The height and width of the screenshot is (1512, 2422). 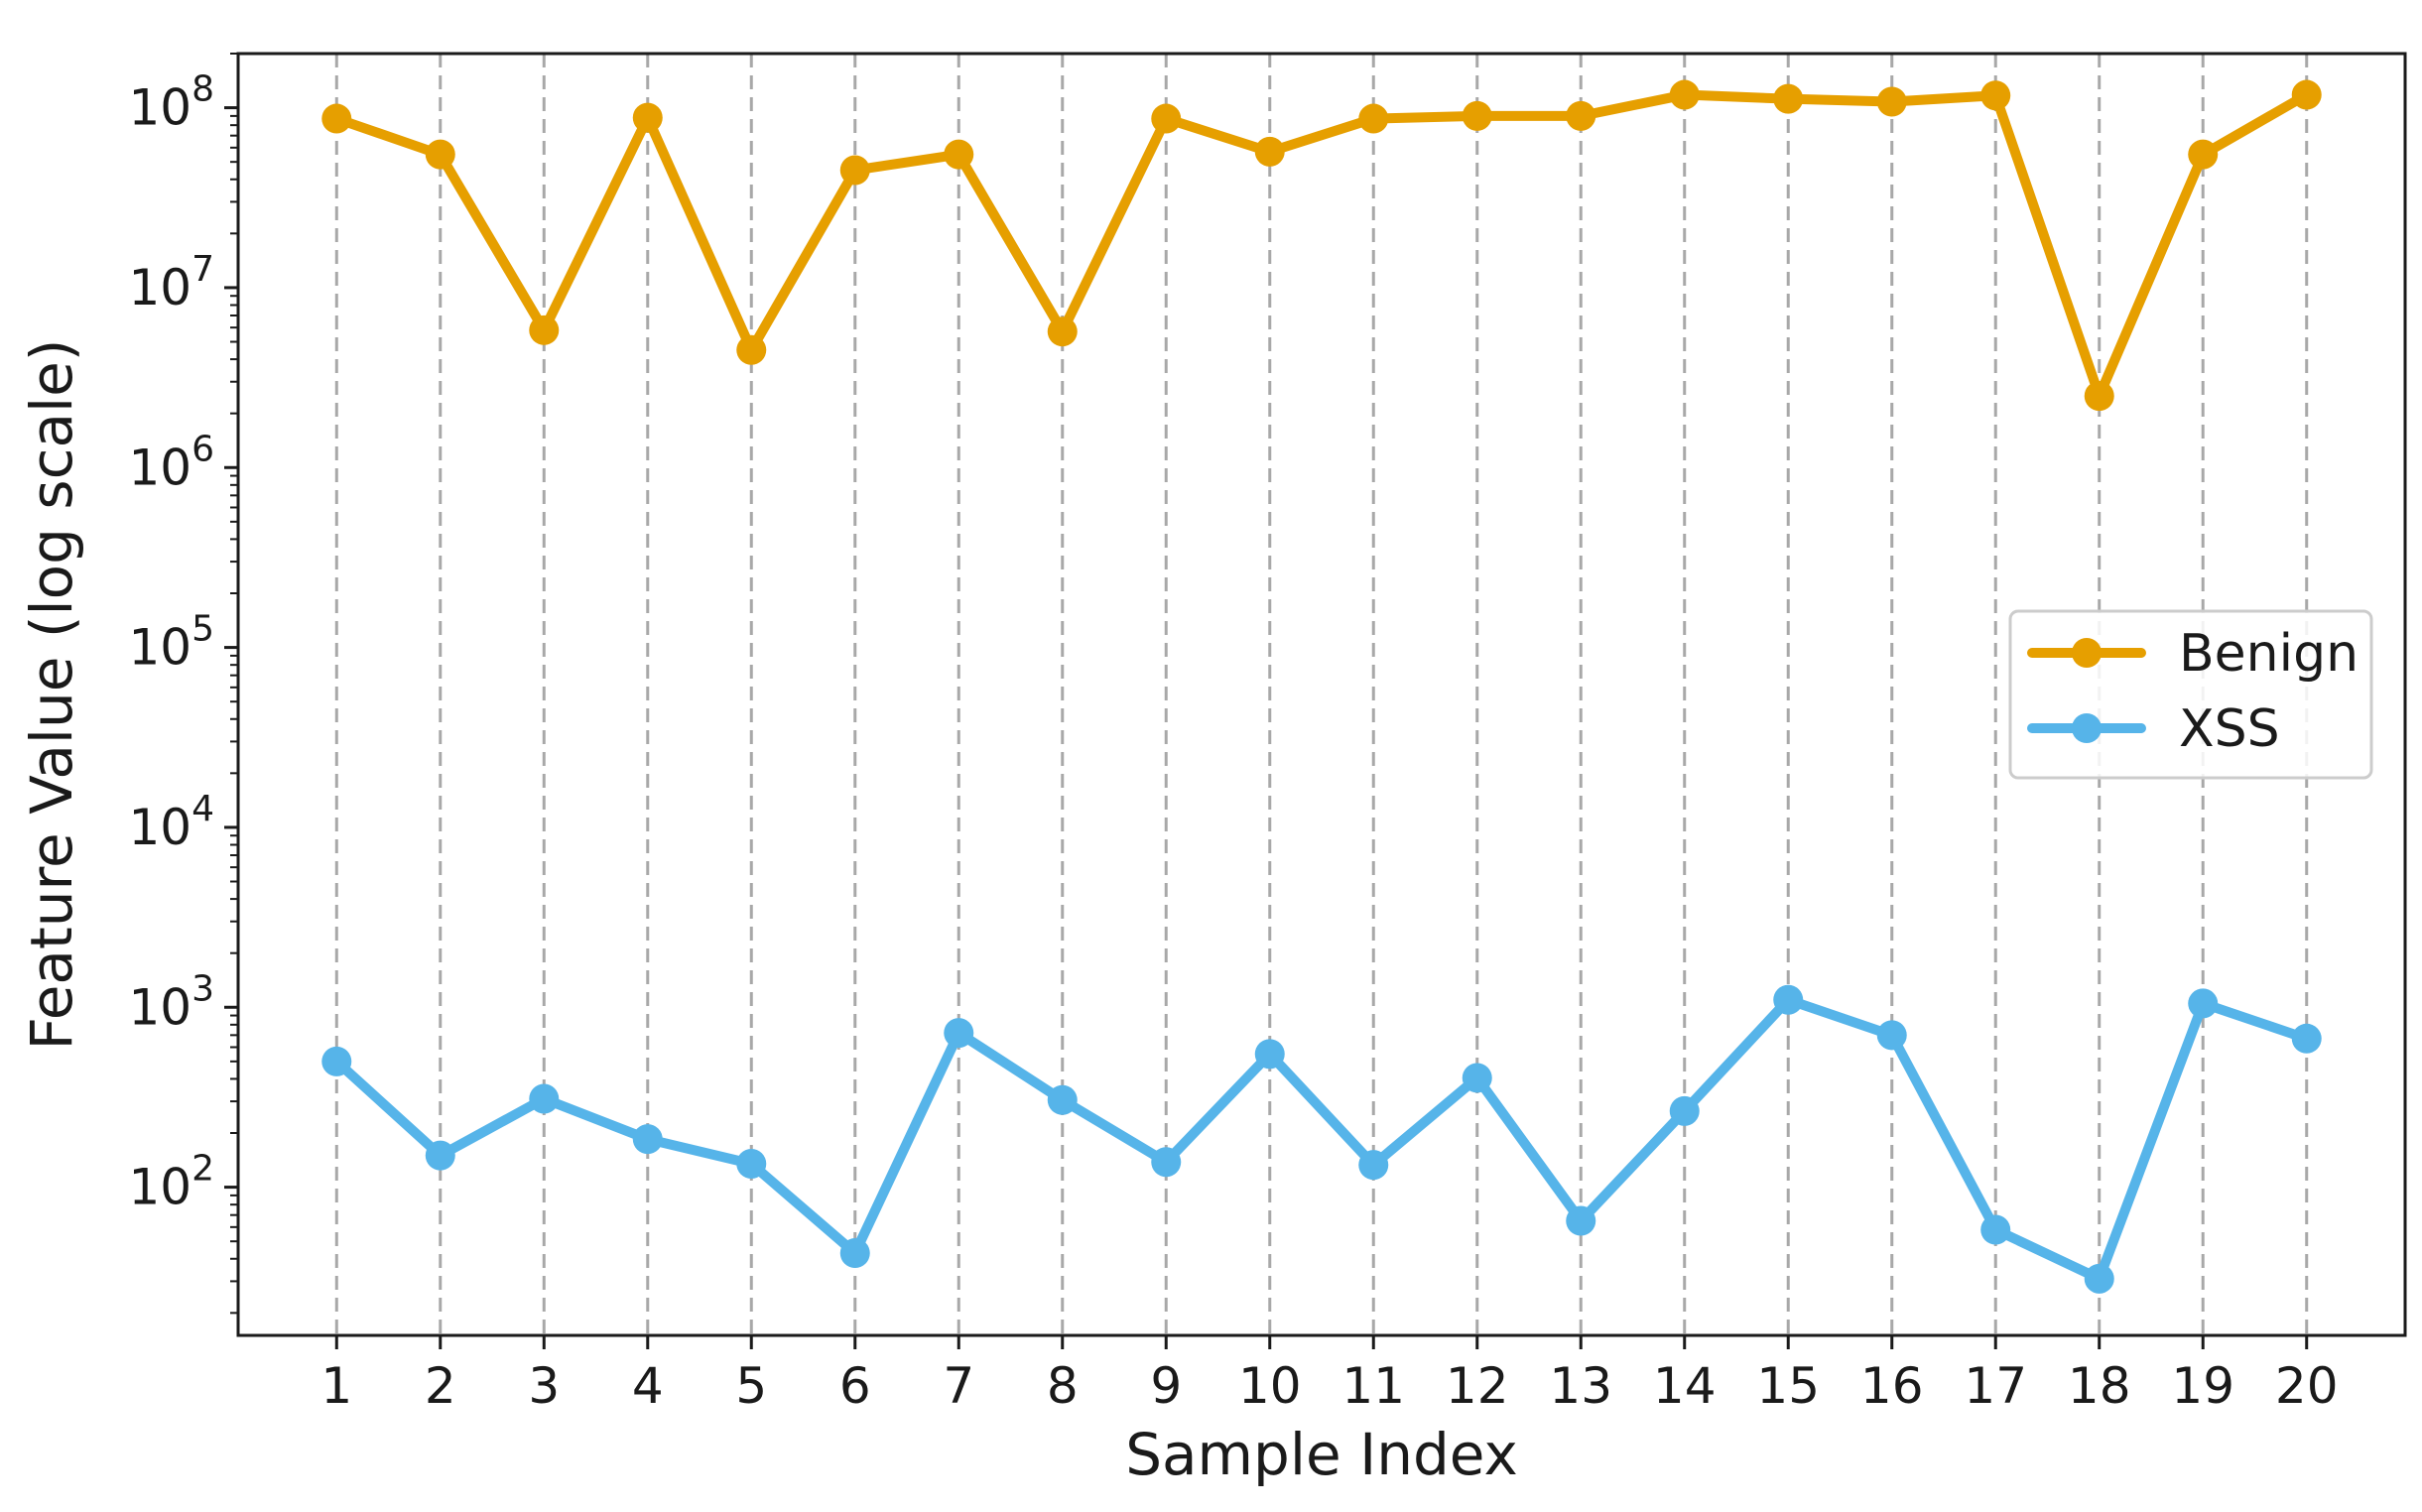 I want to click on y-axis: 10² 10³ 10⁴ 10⁵ 10⁶ 10⁷ 10⁸, so click(x=183, y=684).